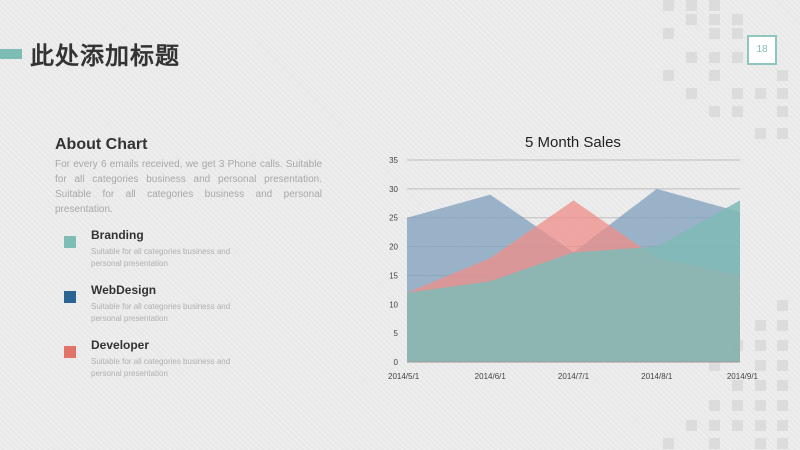 Image resolution: width=800 pixels, height=450 pixels. I want to click on y-tick-label: 10, so click(393, 304).